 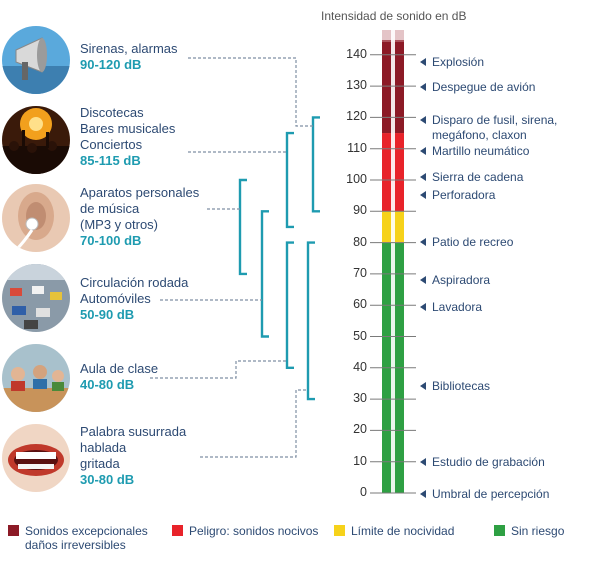 What do you see at coordinates (107, 479) in the screenshot?
I see `source-range: 30-80 dB` at bounding box center [107, 479].